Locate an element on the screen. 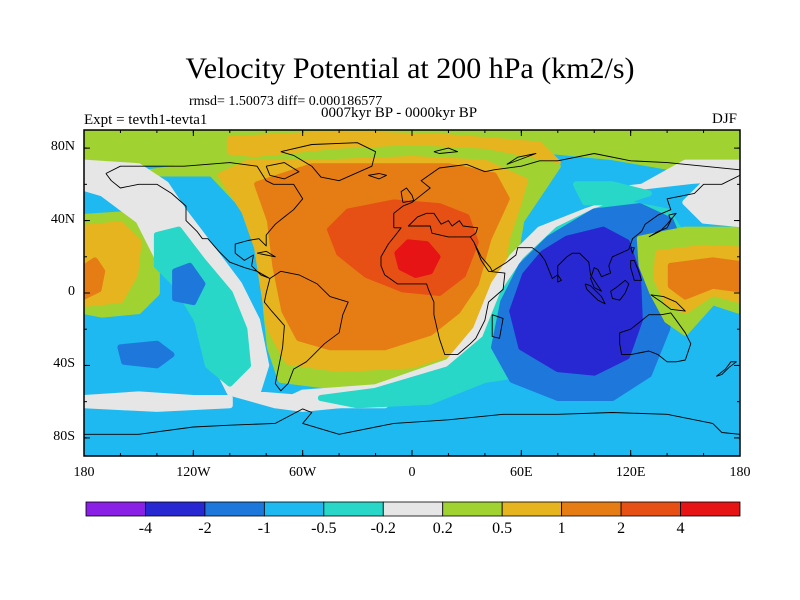  colorbar-label: 4 is located at coordinates (680, 528).